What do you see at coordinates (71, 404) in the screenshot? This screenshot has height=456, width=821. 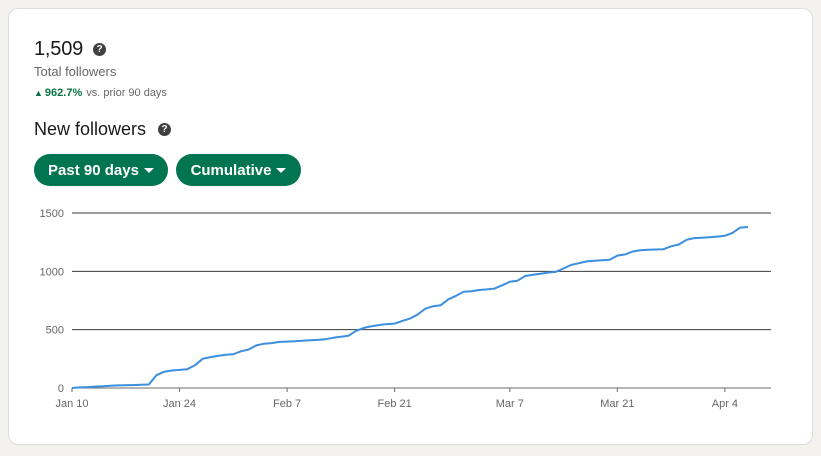 I see `x-tick-label: Jan 10` at bounding box center [71, 404].